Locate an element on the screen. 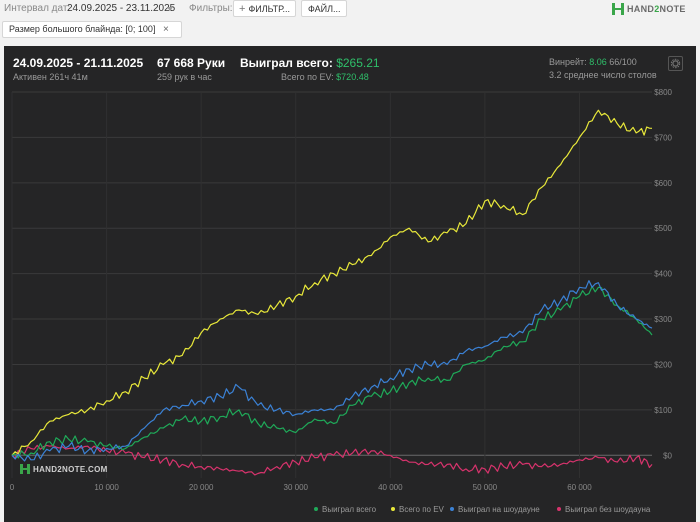  y-tick-label: $200 is located at coordinates (663, 364).